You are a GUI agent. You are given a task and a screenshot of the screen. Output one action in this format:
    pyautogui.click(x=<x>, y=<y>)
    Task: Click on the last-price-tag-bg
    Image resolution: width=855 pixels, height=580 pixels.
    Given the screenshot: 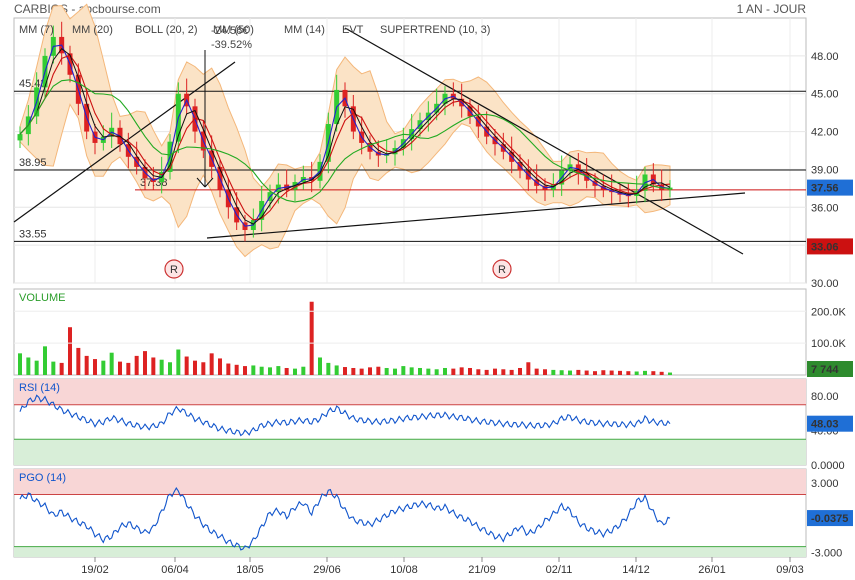 What is the action you would take?
    pyautogui.click(x=830, y=187)
    